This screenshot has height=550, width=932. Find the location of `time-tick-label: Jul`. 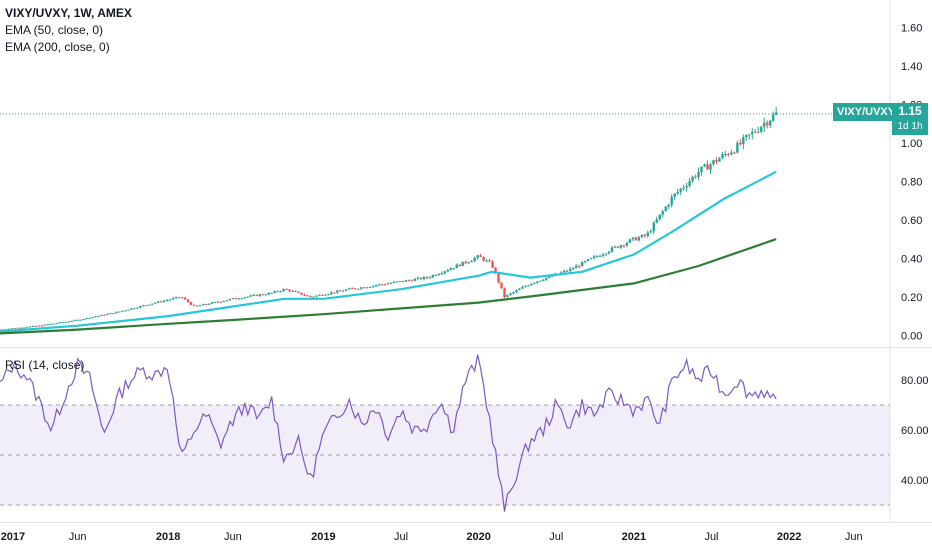

time-tick-label: Jul is located at coordinates (556, 537).